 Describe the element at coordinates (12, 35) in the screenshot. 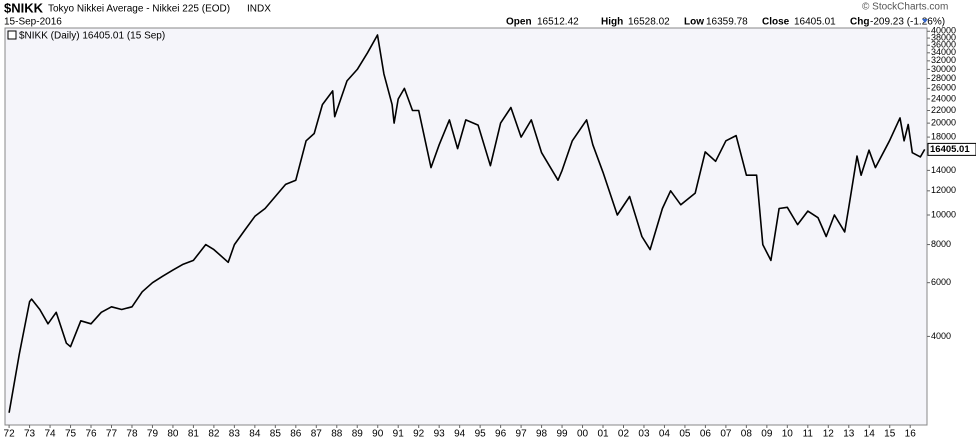

I see `legend-swatch` at that location.